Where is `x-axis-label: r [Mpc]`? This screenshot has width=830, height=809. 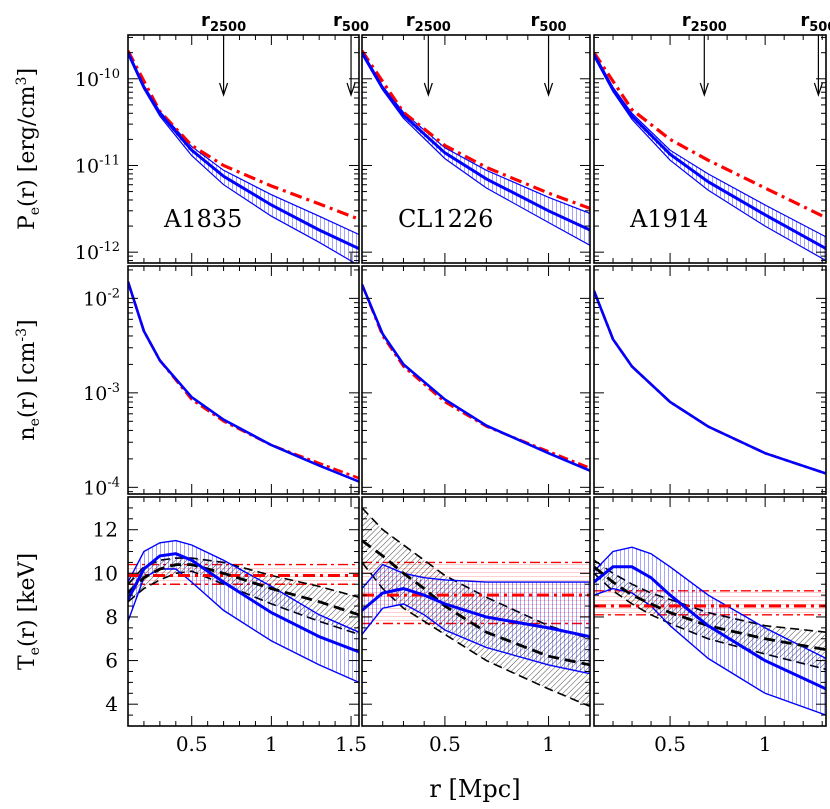
x-axis-label: r [Mpc] is located at coordinates (474, 789).